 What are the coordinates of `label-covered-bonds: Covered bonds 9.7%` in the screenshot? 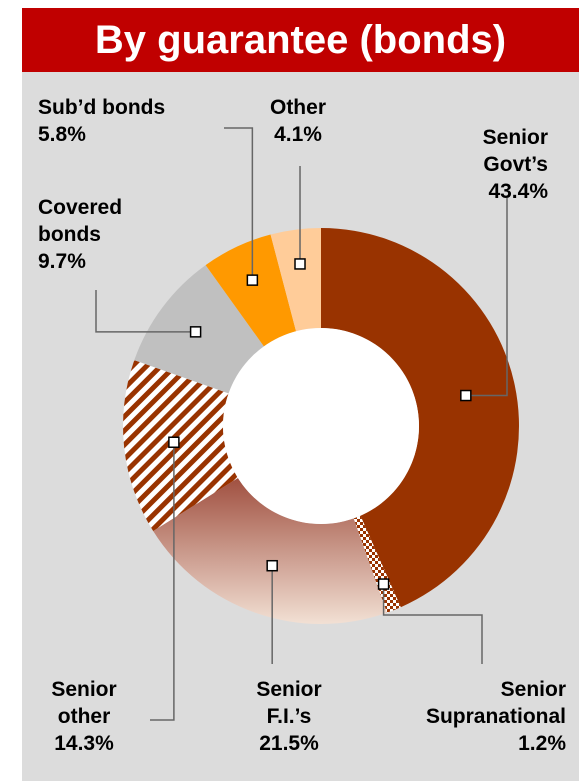 It's located at (80, 234).